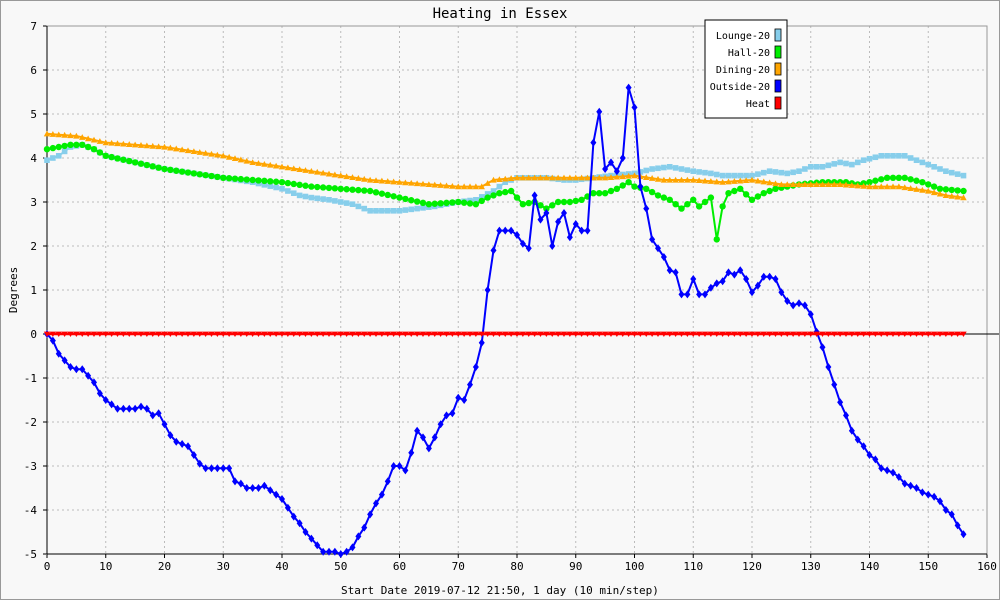 The height and width of the screenshot is (600, 1000). What do you see at coordinates (746, 69) in the screenshot?
I see `legend: Lounge-20 Hall-20 Dining-20 Outside-20 Heat` at bounding box center [746, 69].